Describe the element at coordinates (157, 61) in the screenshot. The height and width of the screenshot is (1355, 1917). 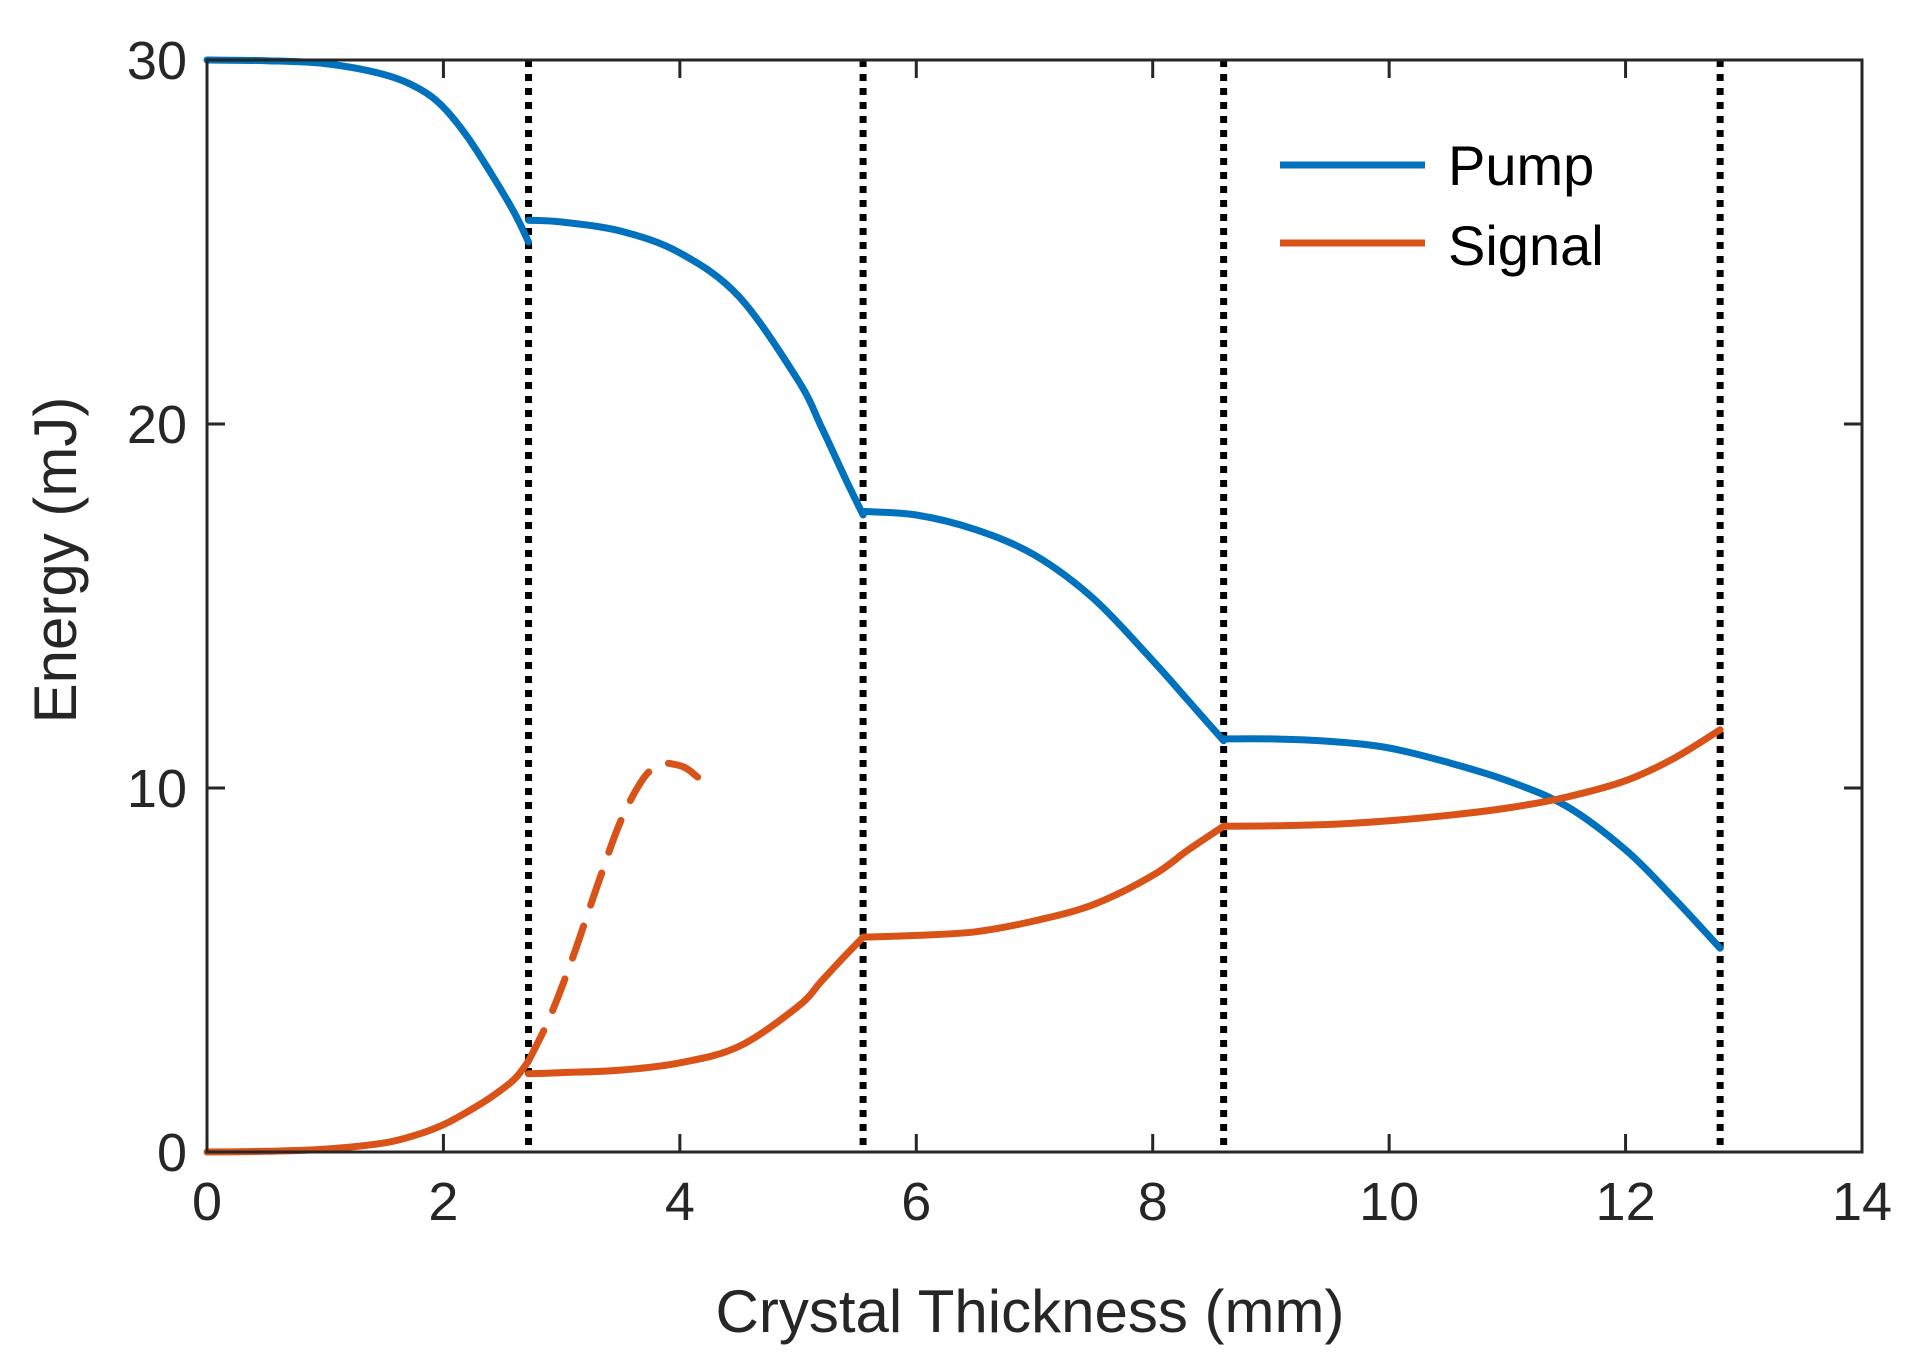
I see `y-tick-label: 30` at that location.